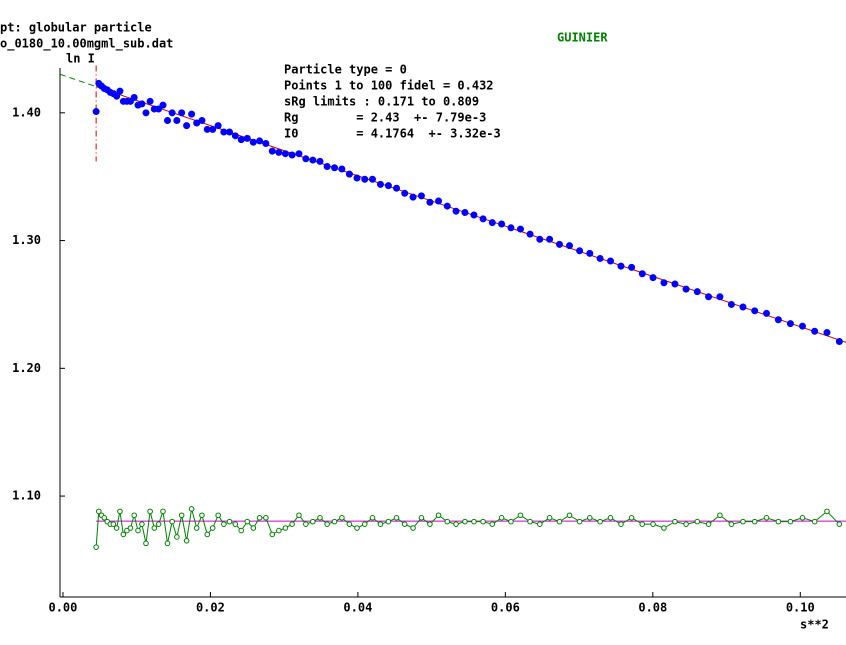  I want to click on y-axis-label: ln I, so click(80, 59).